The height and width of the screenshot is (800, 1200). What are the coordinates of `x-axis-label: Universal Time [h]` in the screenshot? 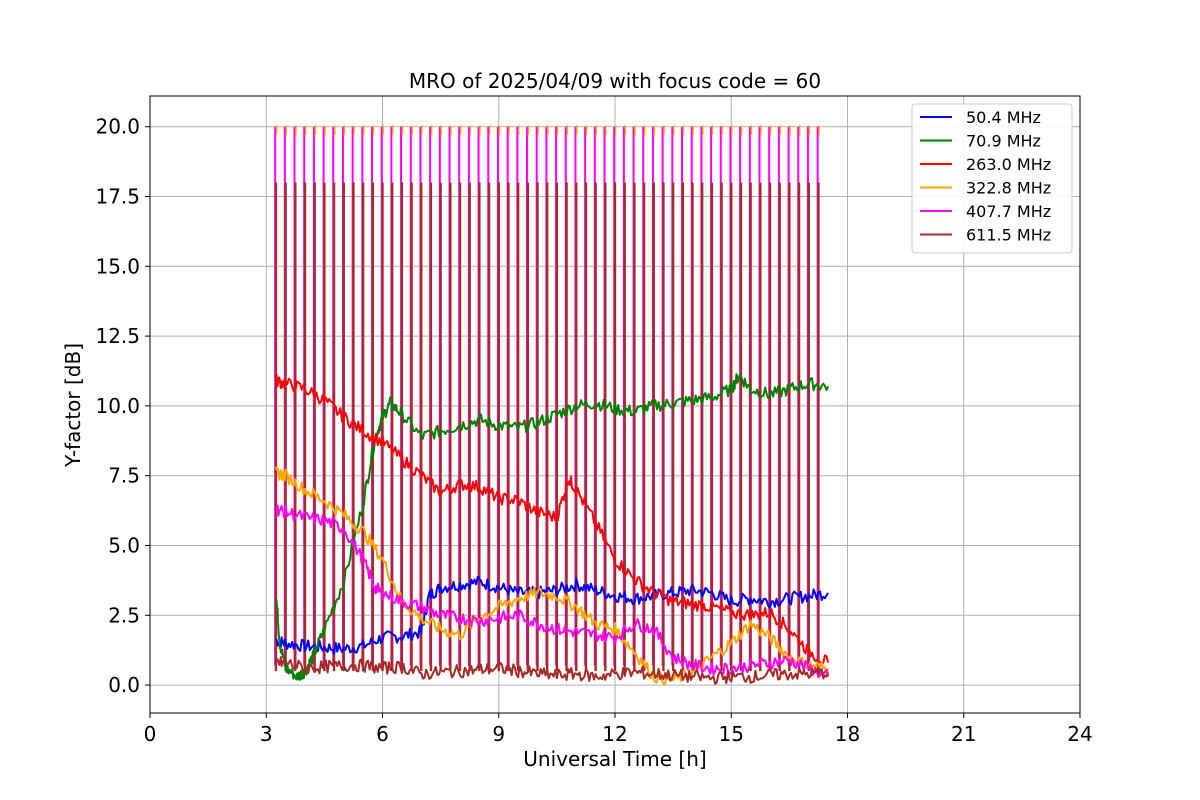 It's located at (614, 759).